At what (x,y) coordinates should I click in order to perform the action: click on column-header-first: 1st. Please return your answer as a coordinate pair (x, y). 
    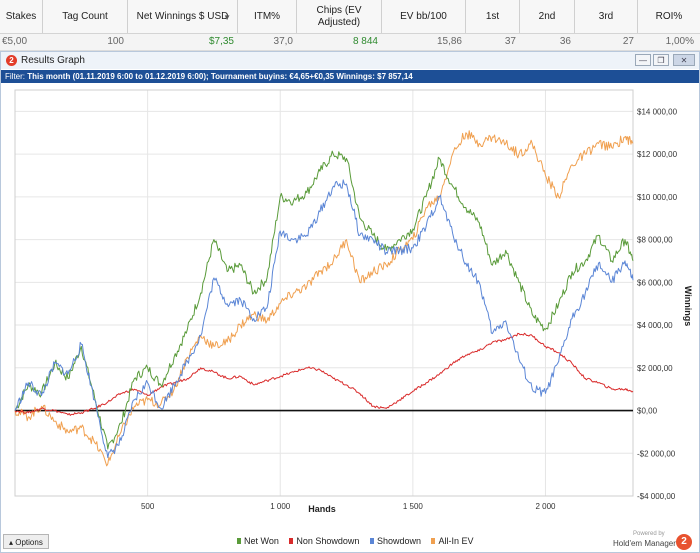
    Looking at the image, I should click on (493, 16).